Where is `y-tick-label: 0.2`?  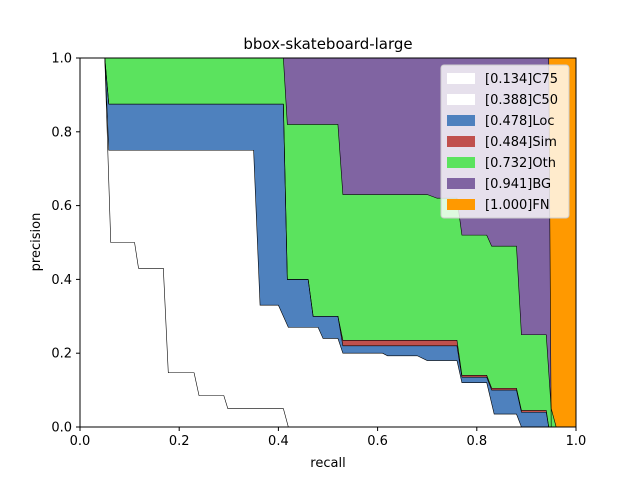 y-tick-label: 0.2 is located at coordinates (61, 354).